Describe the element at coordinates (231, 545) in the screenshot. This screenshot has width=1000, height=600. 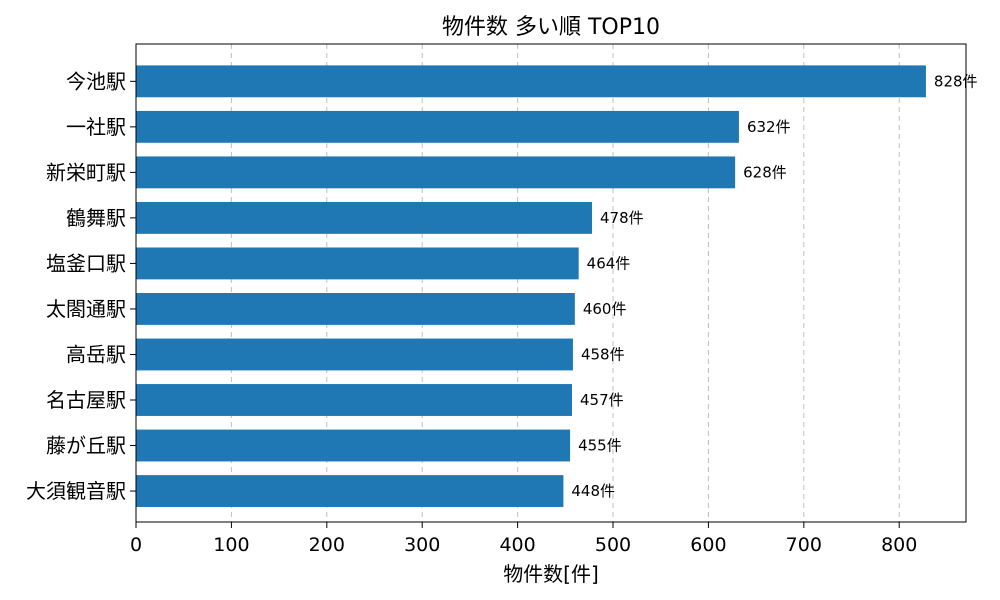
I see `x-tick-label: 100` at that location.